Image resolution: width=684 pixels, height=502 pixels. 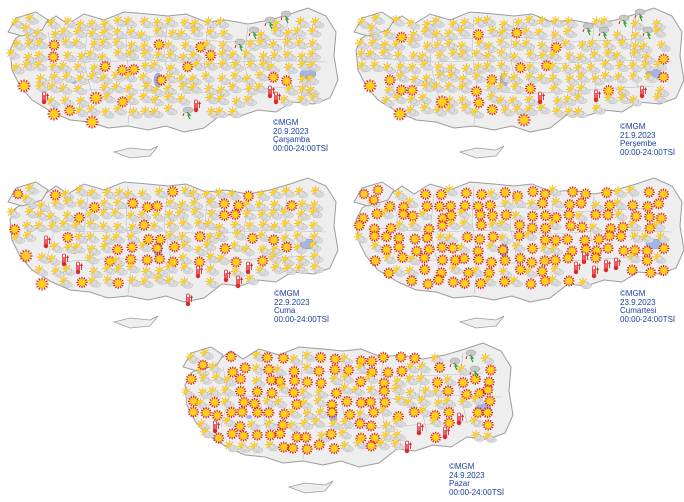 What do you see at coordinates (476, 480) in the screenshot?
I see `map-caption: ©MGM 24.9.2023 Pazar 00:00-24:00TSİ` at bounding box center [476, 480].